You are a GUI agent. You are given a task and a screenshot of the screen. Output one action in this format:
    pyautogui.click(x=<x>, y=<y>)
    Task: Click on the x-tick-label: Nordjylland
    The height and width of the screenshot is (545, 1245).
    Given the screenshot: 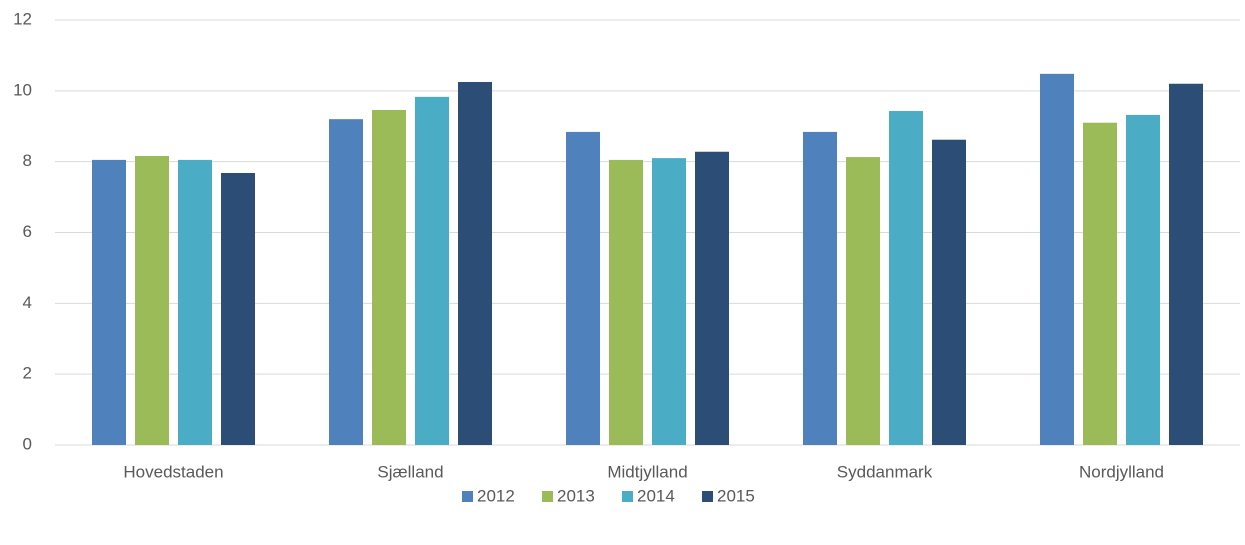 What is the action you would take?
    pyautogui.click(x=1121, y=471)
    